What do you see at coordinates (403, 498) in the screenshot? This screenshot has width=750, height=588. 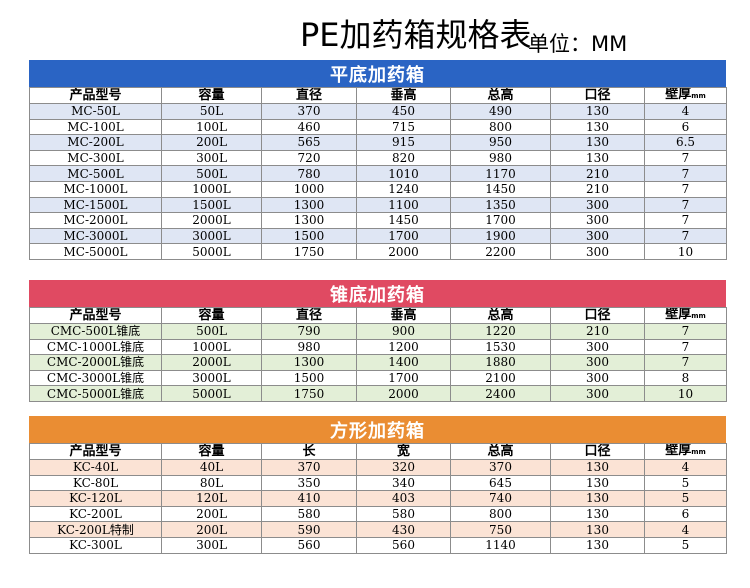 I see `table-cell: 403` at bounding box center [403, 498].